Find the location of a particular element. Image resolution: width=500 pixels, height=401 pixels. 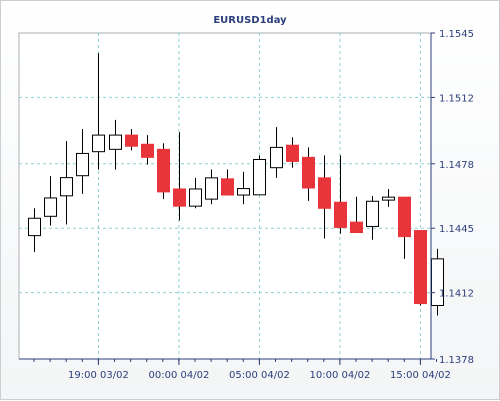

x-tick-label: 15:00 04/02 is located at coordinates (420, 375).